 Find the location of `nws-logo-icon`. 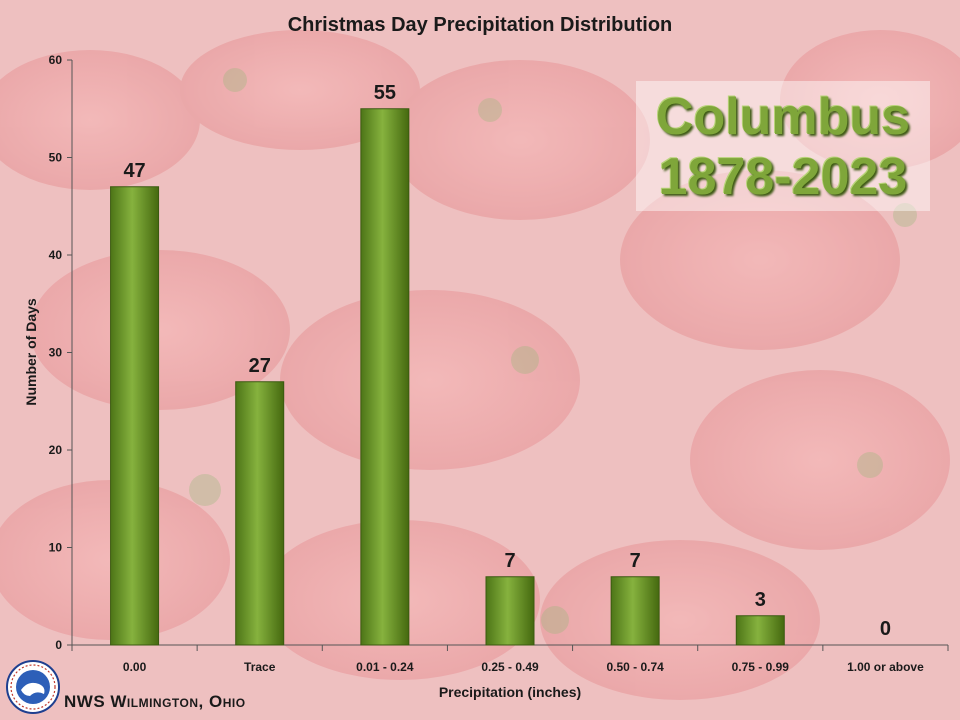

nws-logo-icon is located at coordinates (33, 687).